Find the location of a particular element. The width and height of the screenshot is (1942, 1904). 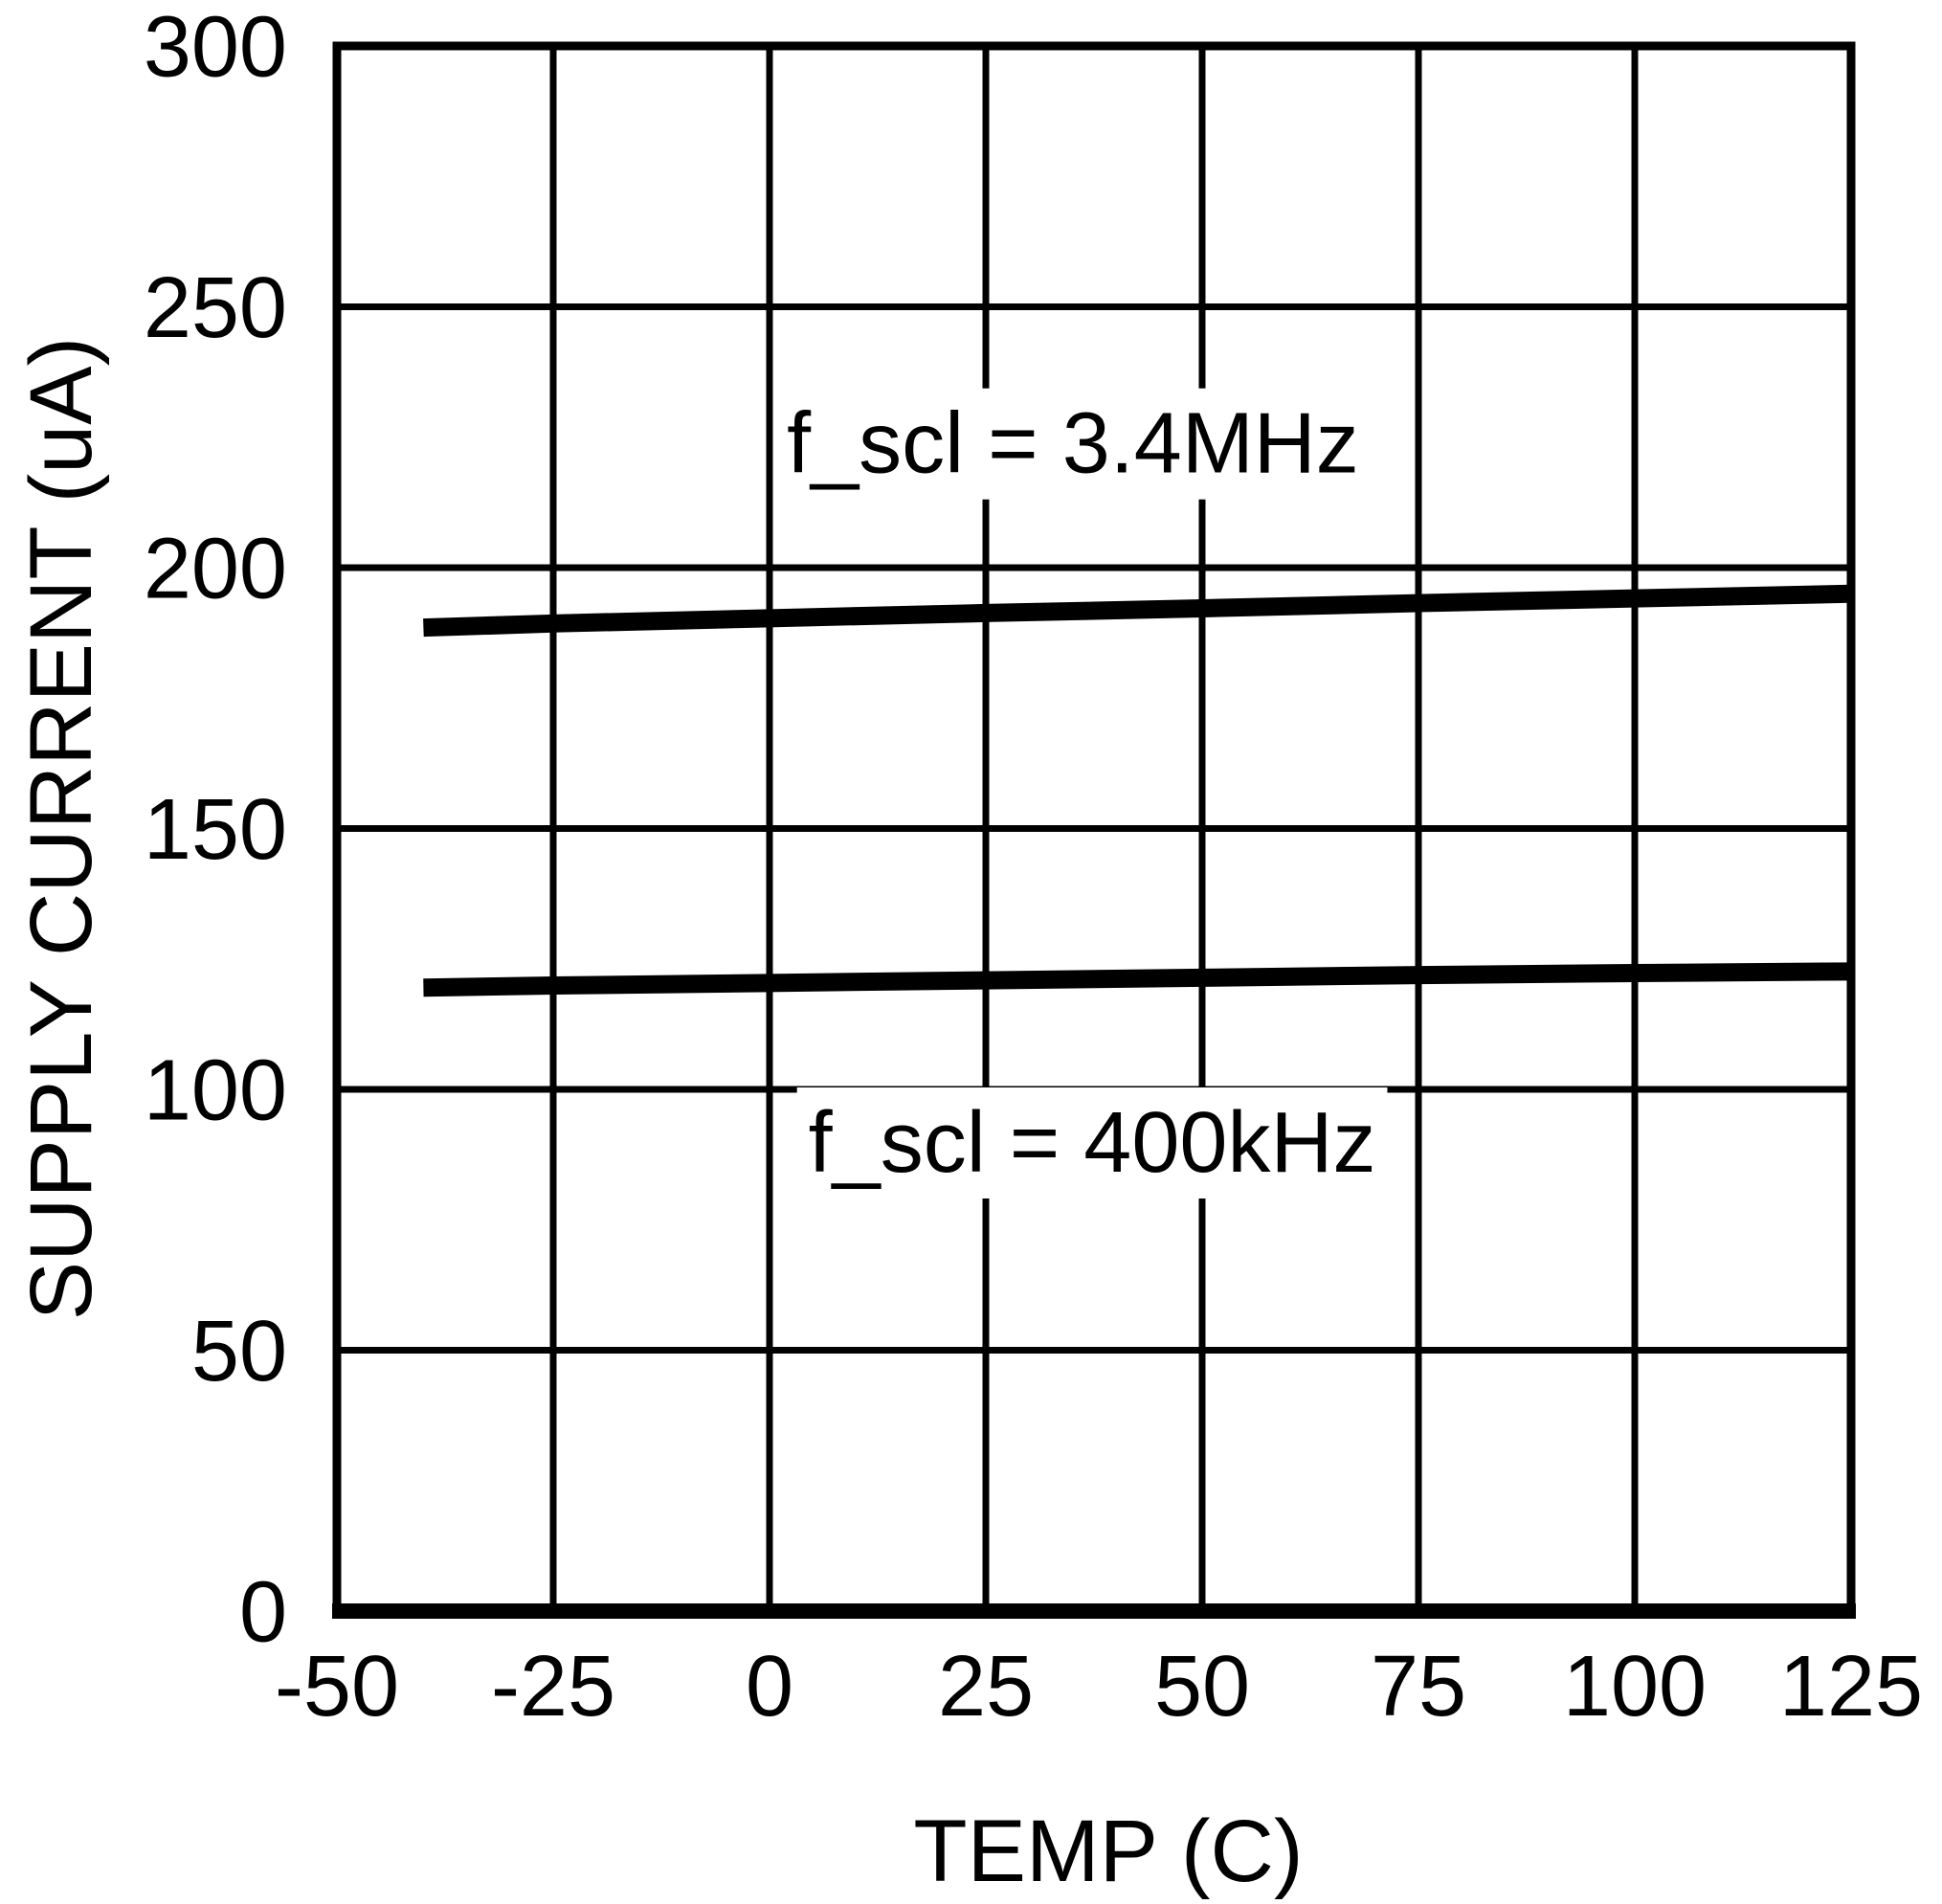

x-tick-label: 100 is located at coordinates (1635, 1687).